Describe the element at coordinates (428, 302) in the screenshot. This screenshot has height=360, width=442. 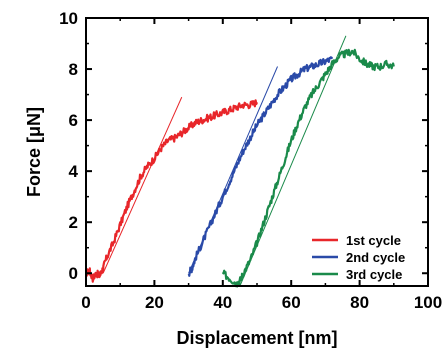
I see `x-tick-label: 100` at that location.